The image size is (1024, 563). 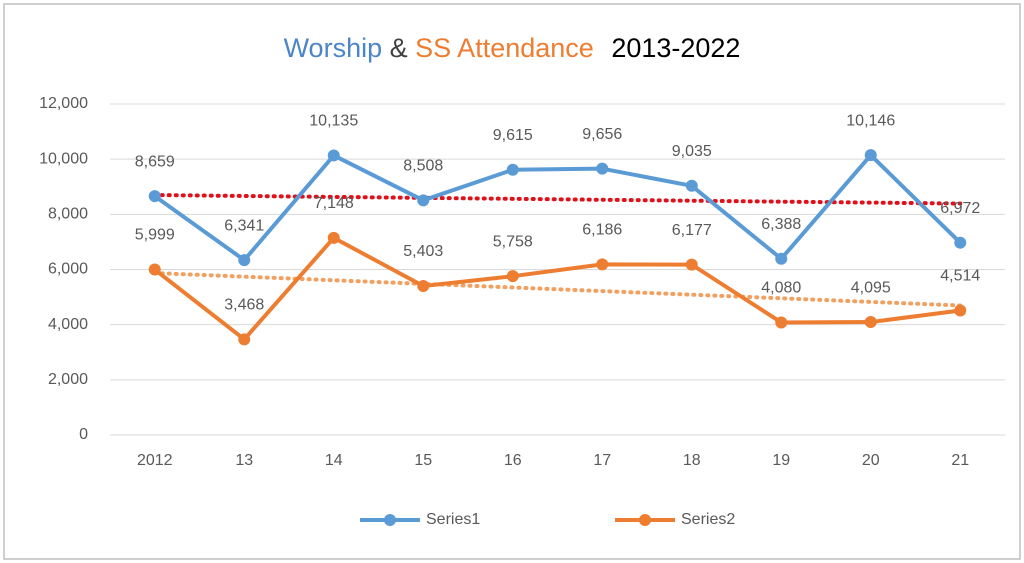 I want to click on x-tick-label: 21, so click(x=960, y=460).